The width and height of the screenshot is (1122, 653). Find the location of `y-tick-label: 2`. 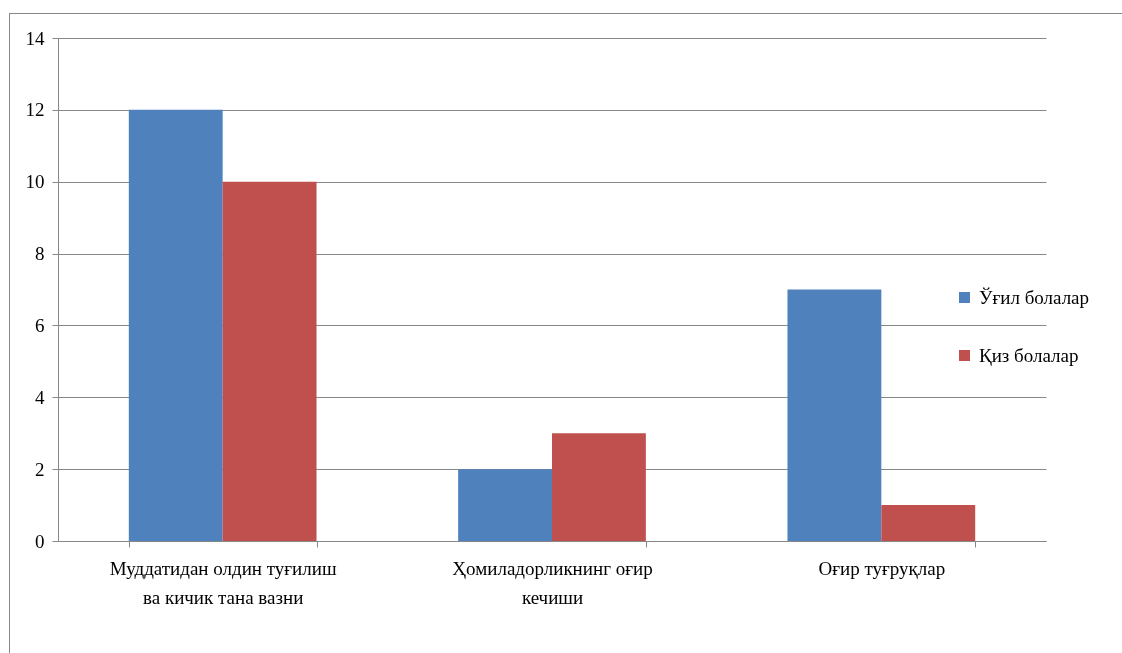

y-tick-label: 2 is located at coordinates (40, 469).